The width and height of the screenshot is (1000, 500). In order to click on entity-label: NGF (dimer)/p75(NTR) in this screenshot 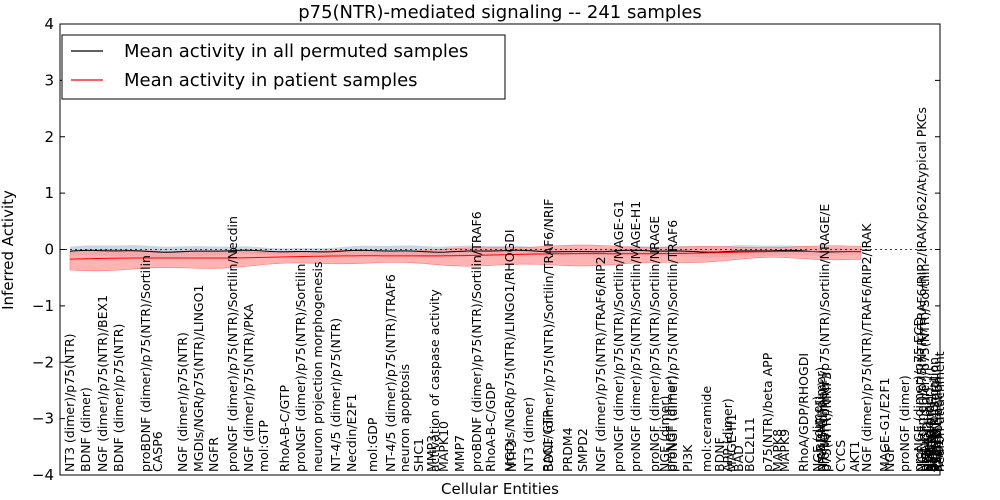, I will do `click(182, 402)`.